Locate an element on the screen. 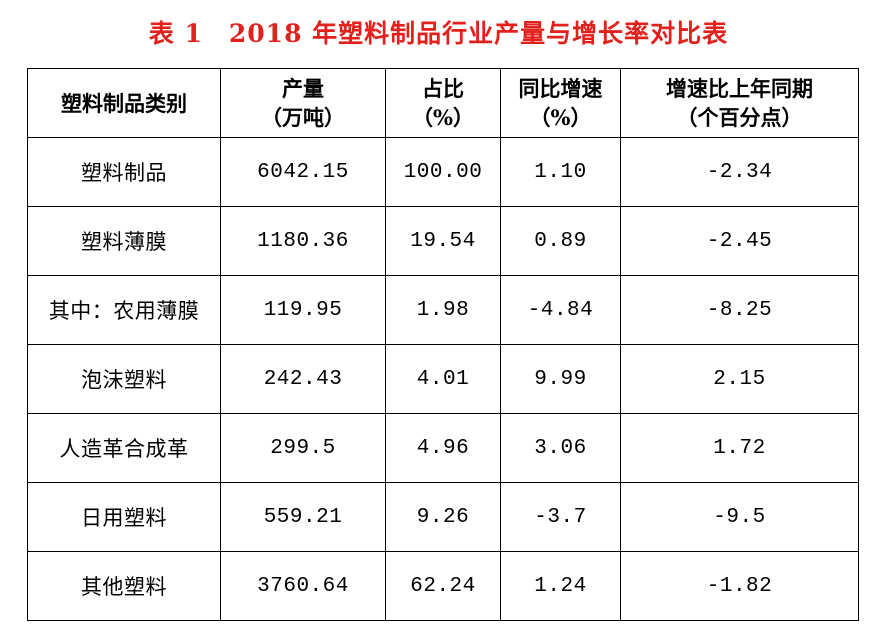  table-cell: -3.7 is located at coordinates (560, 517).